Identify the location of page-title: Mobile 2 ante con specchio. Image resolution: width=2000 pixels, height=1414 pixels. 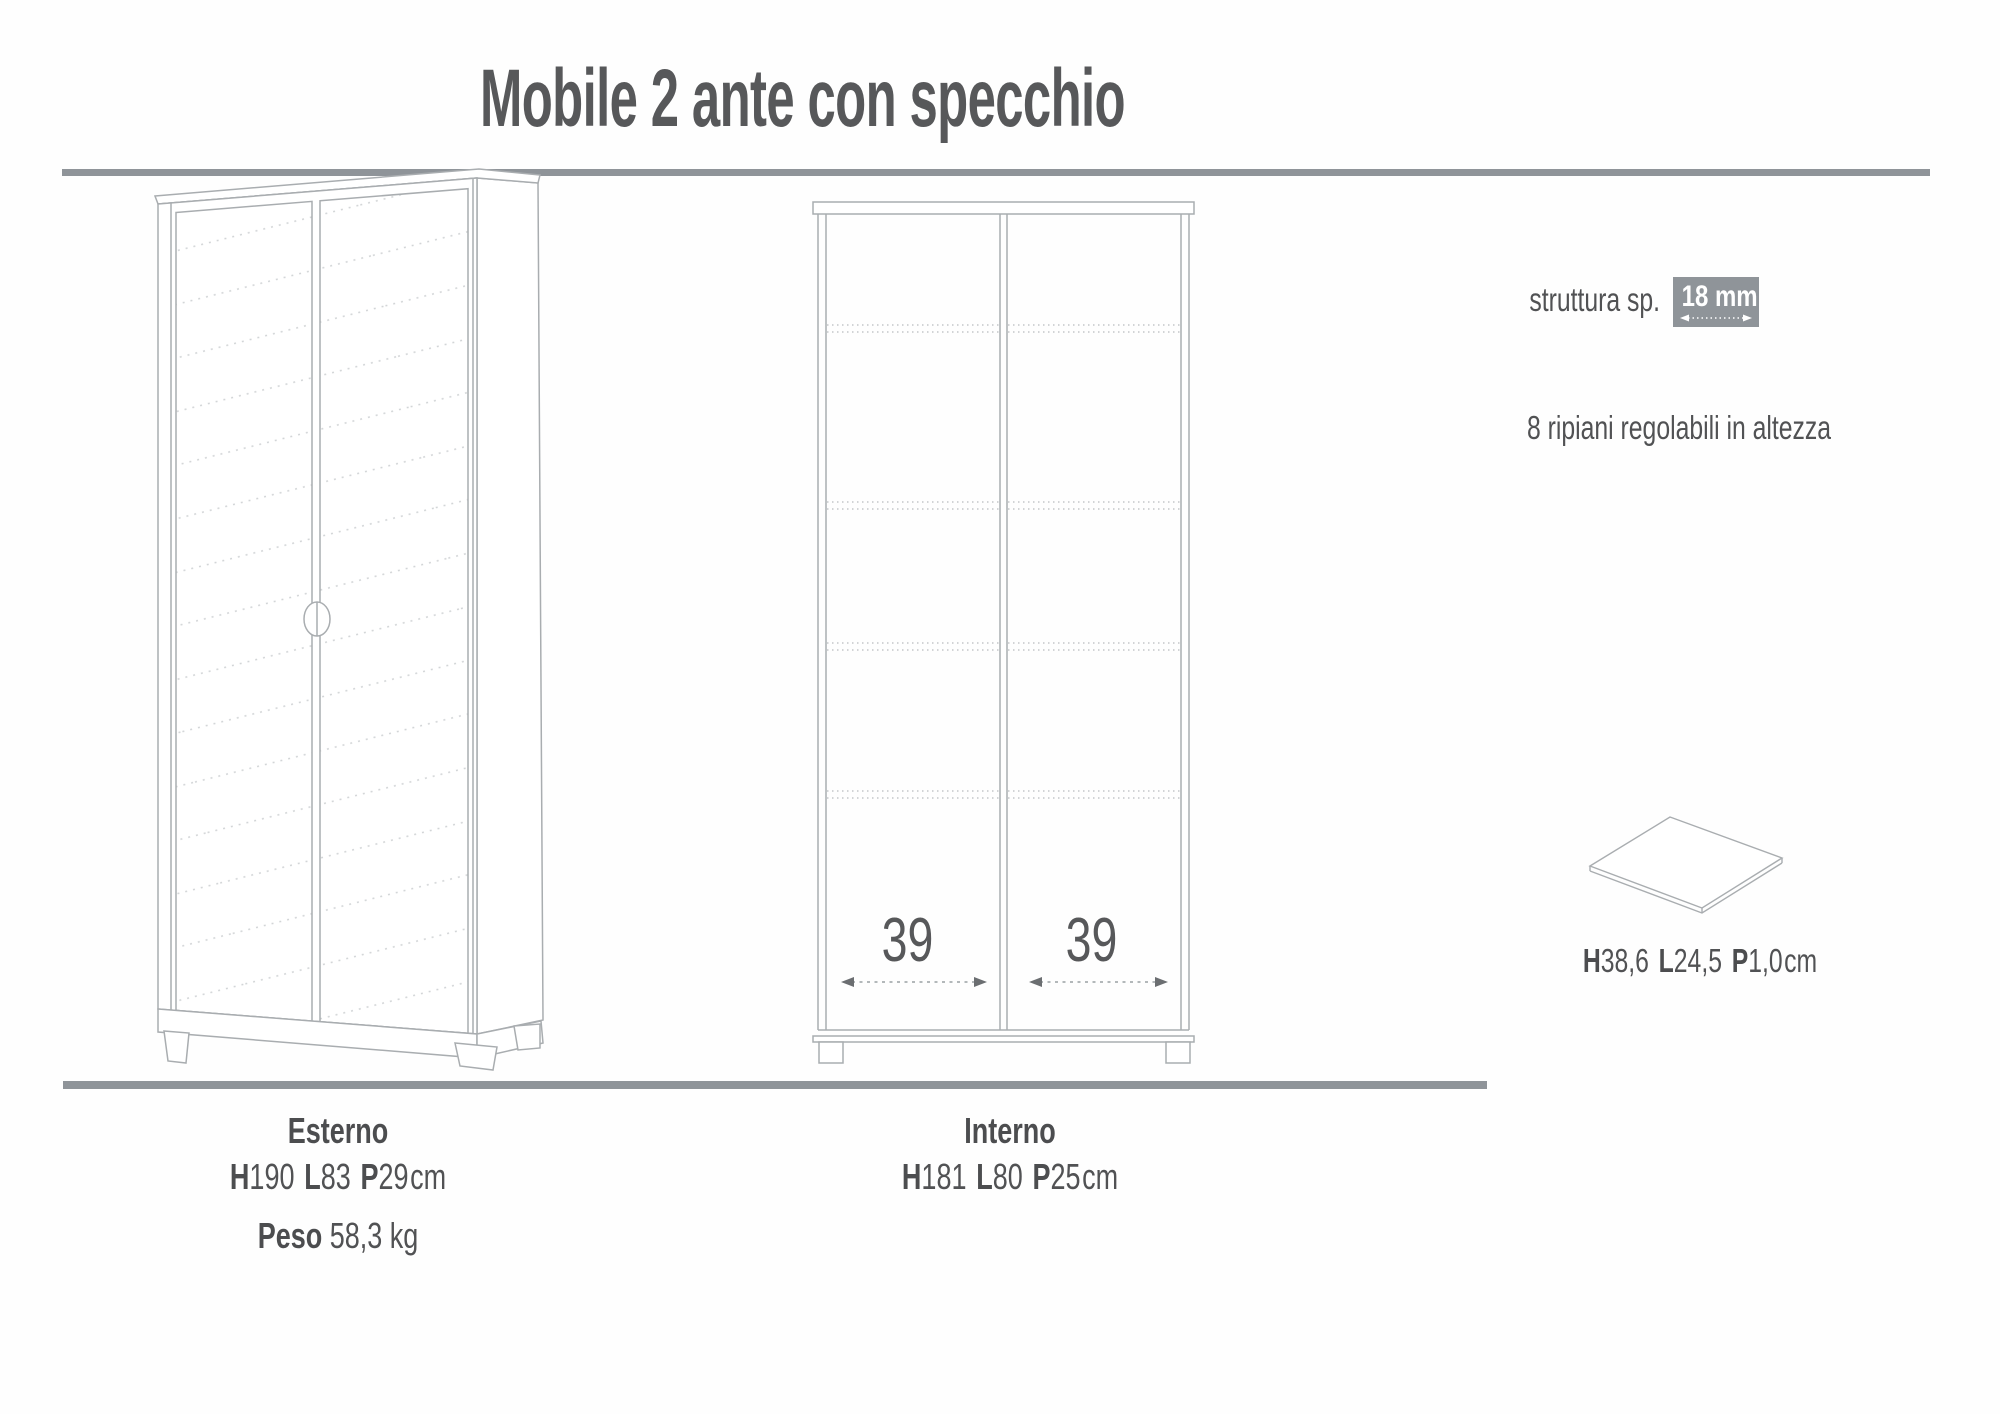
(803, 98).